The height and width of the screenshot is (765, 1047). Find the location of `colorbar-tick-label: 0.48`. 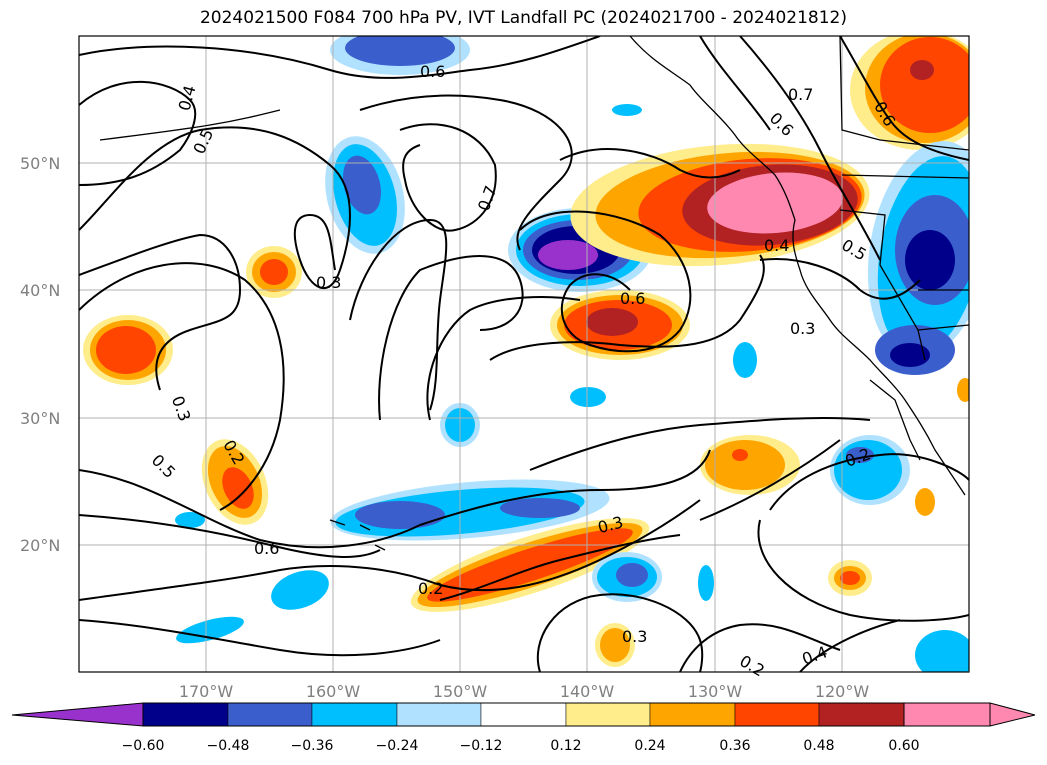

colorbar-tick-label: 0.48 is located at coordinates (818, 746).